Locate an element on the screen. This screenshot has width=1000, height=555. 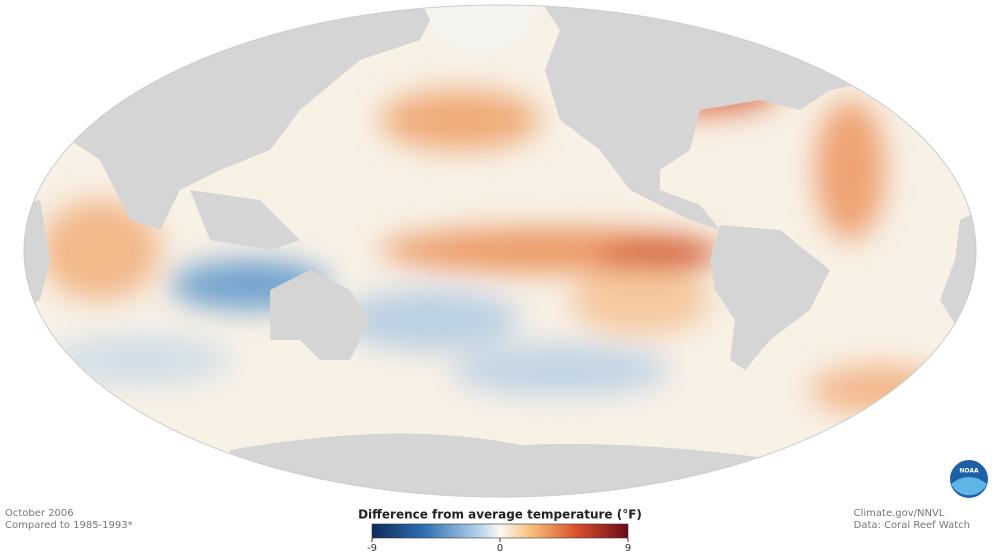
credit-source: Climate.gov/NNVL is located at coordinates (899, 513).